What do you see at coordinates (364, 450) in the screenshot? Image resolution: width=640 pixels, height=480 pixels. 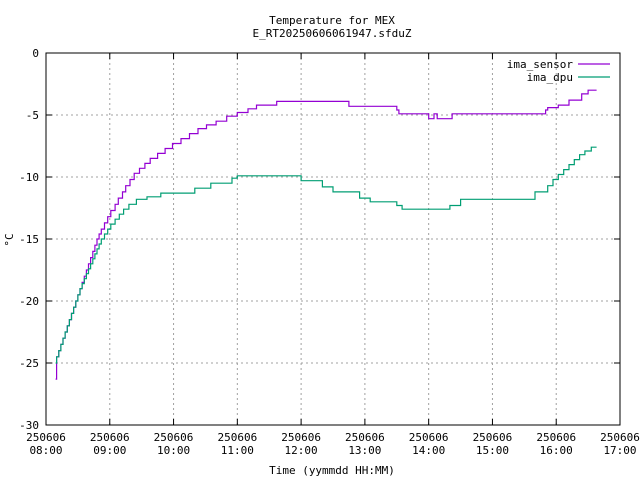 I see `x-tick-time-label: 13:00` at bounding box center [364, 450].